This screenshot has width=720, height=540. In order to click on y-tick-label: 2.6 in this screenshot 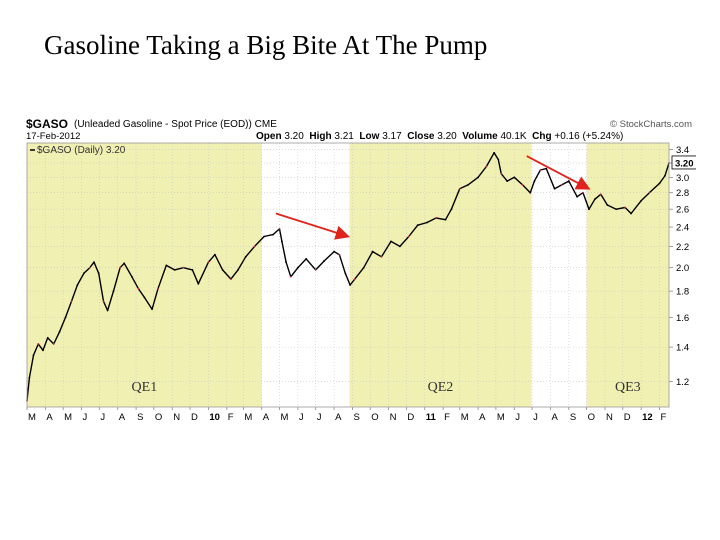, I will do `click(682, 210)`.